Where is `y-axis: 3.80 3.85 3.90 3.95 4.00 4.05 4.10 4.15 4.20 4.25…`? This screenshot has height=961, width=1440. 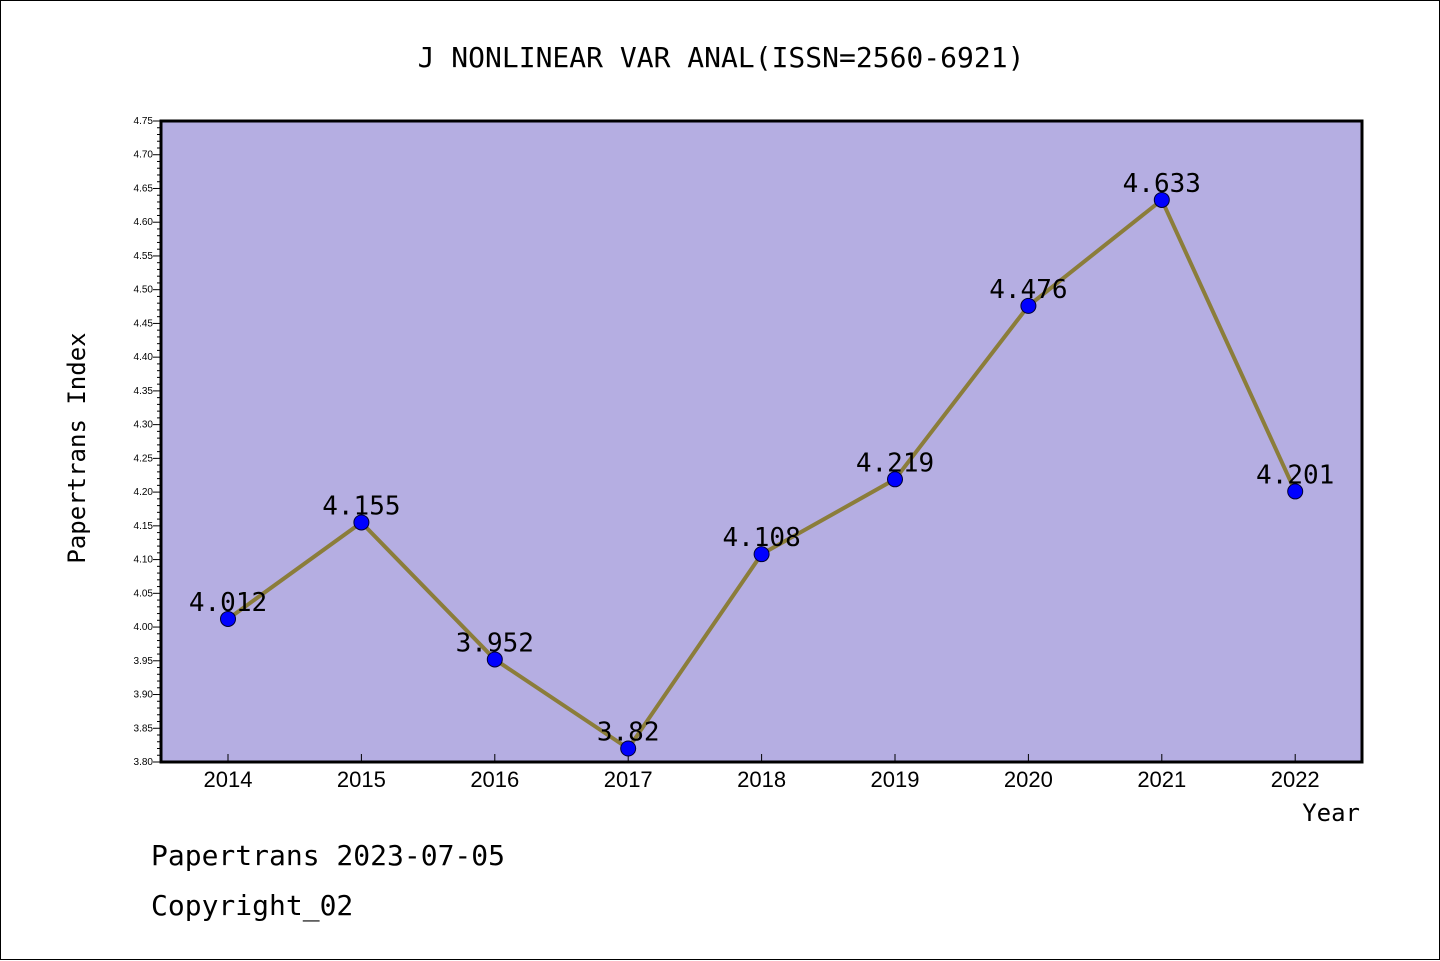 y-axis: 3.80 3.85 3.90 3.95 4.00 4.05 4.10 4.15 4.20 4.25… is located at coordinates (147, 442).